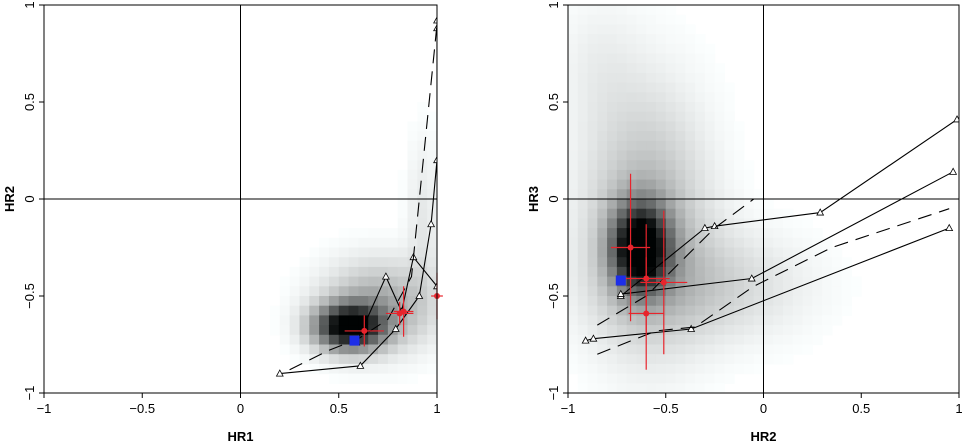  I want to click on data-point, so click(663, 282).